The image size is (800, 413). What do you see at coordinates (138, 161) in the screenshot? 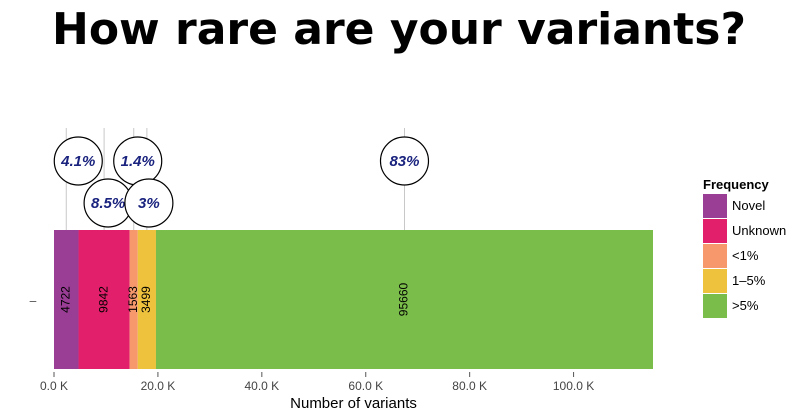
I see `percent-label: 1.4%` at bounding box center [138, 161].